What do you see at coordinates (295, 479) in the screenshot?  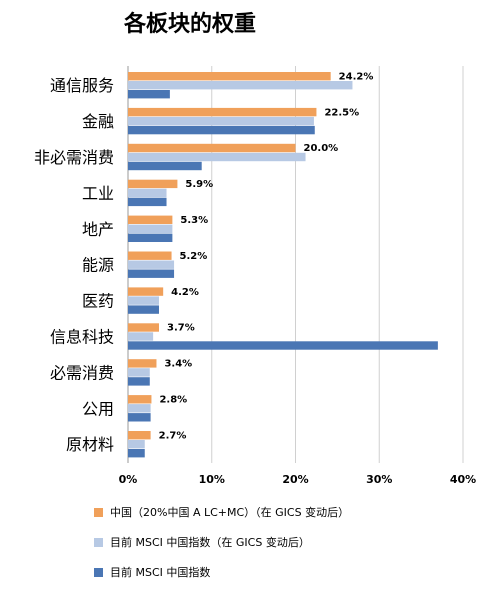 I see `x-tick-label-20: 20%` at bounding box center [295, 479].